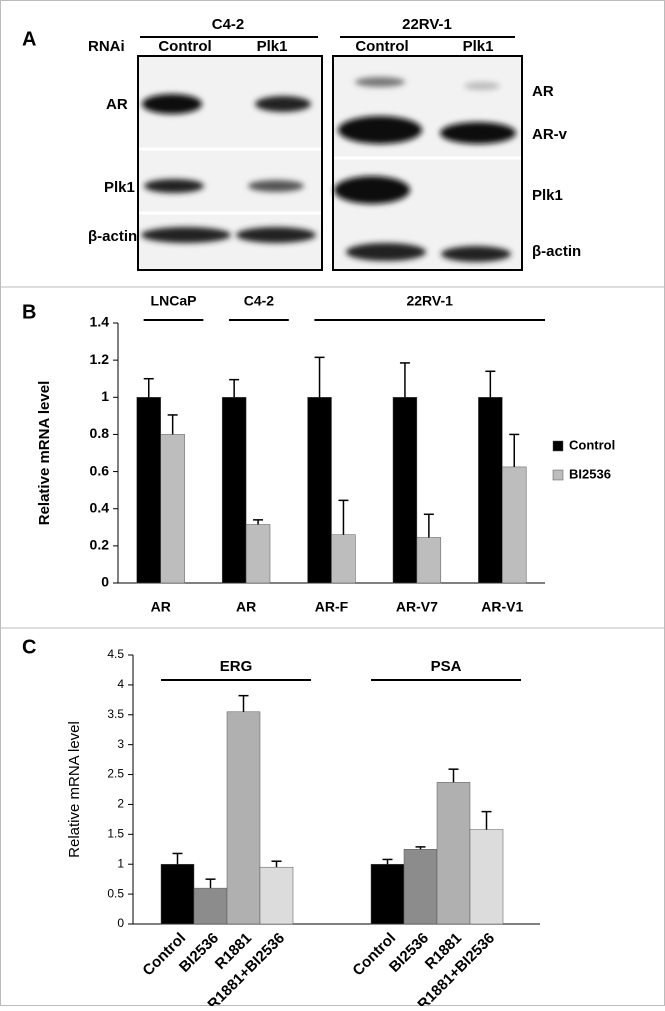 The width and height of the screenshot is (665, 1011). Describe the element at coordinates (427, 24) in the screenshot. I see `blot-group: 22RV-1` at that location.